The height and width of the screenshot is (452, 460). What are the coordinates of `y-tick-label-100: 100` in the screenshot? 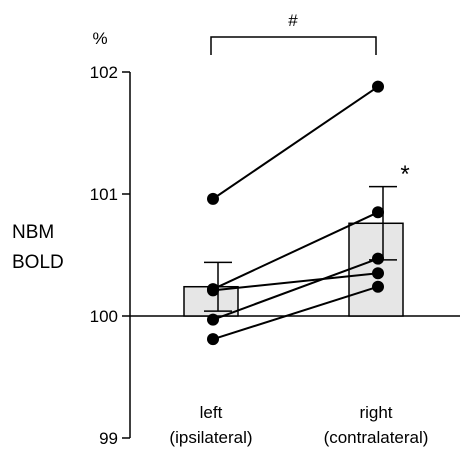 It's located at (104, 316).